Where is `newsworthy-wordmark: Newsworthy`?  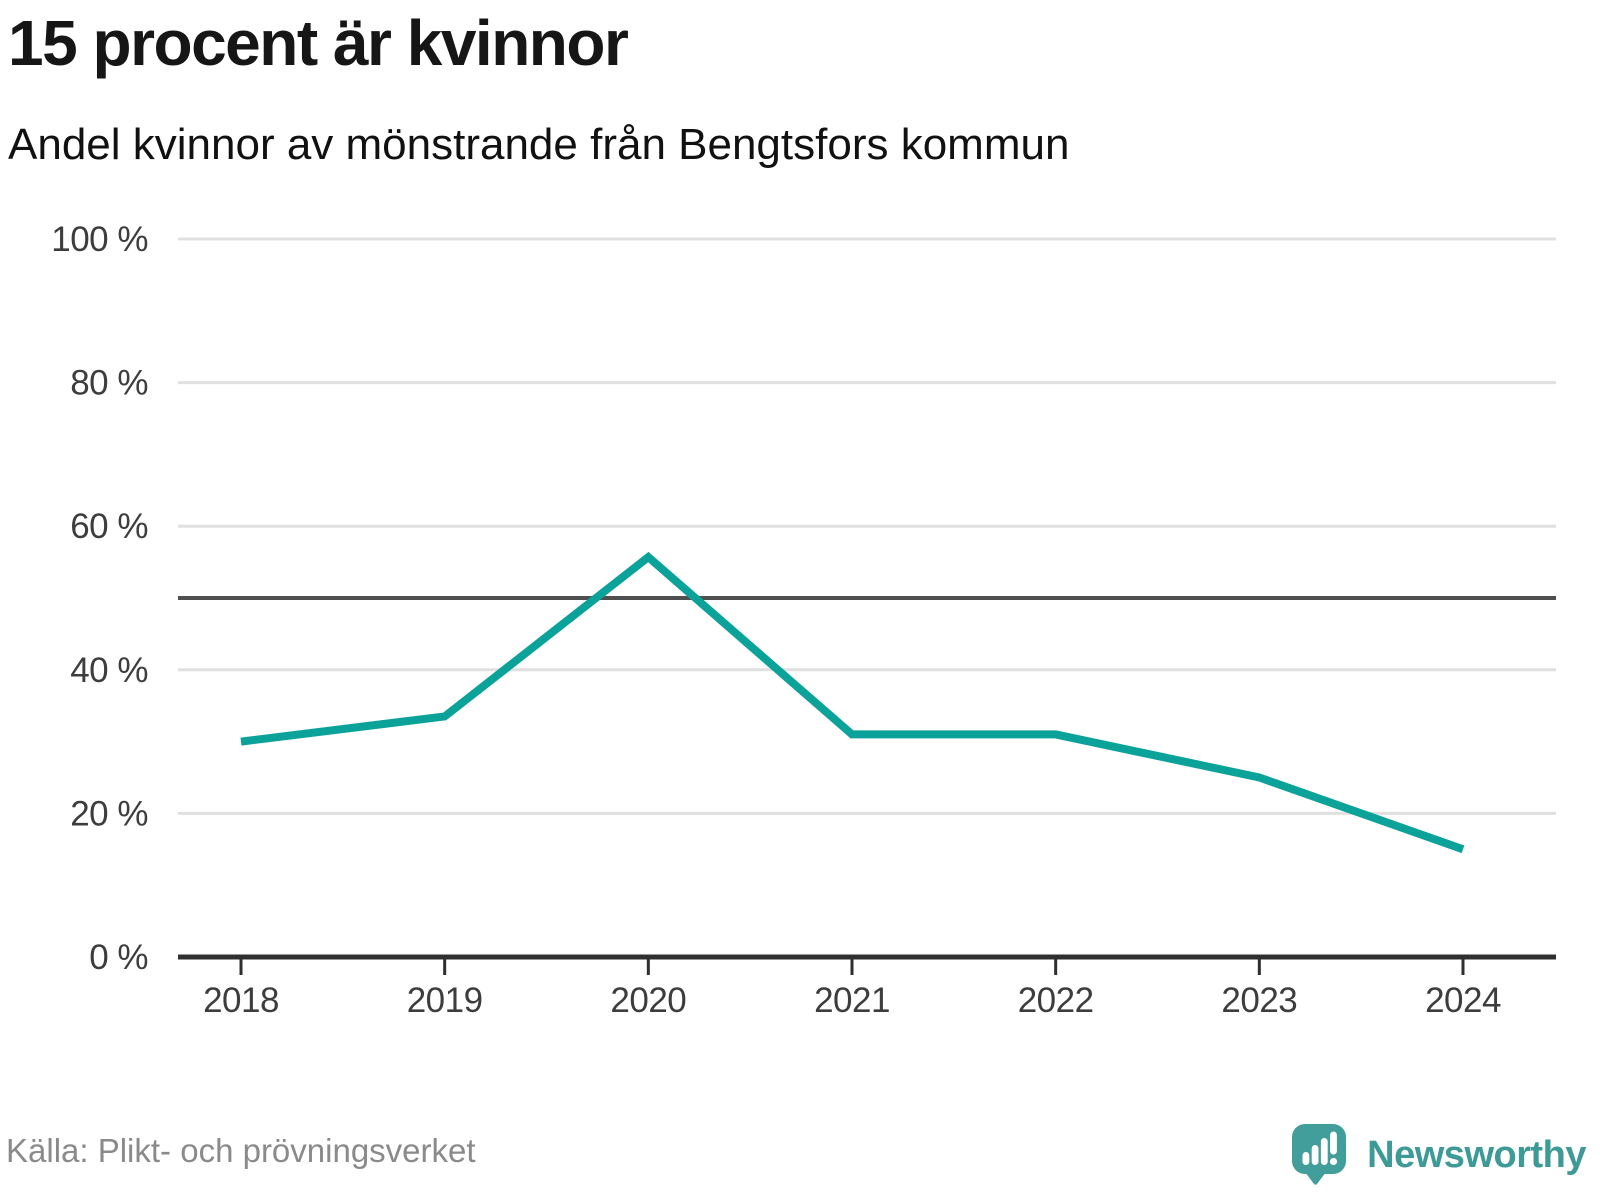 newsworthy-wordmark: Newsworthy is located at coordinates (1476, 1154).